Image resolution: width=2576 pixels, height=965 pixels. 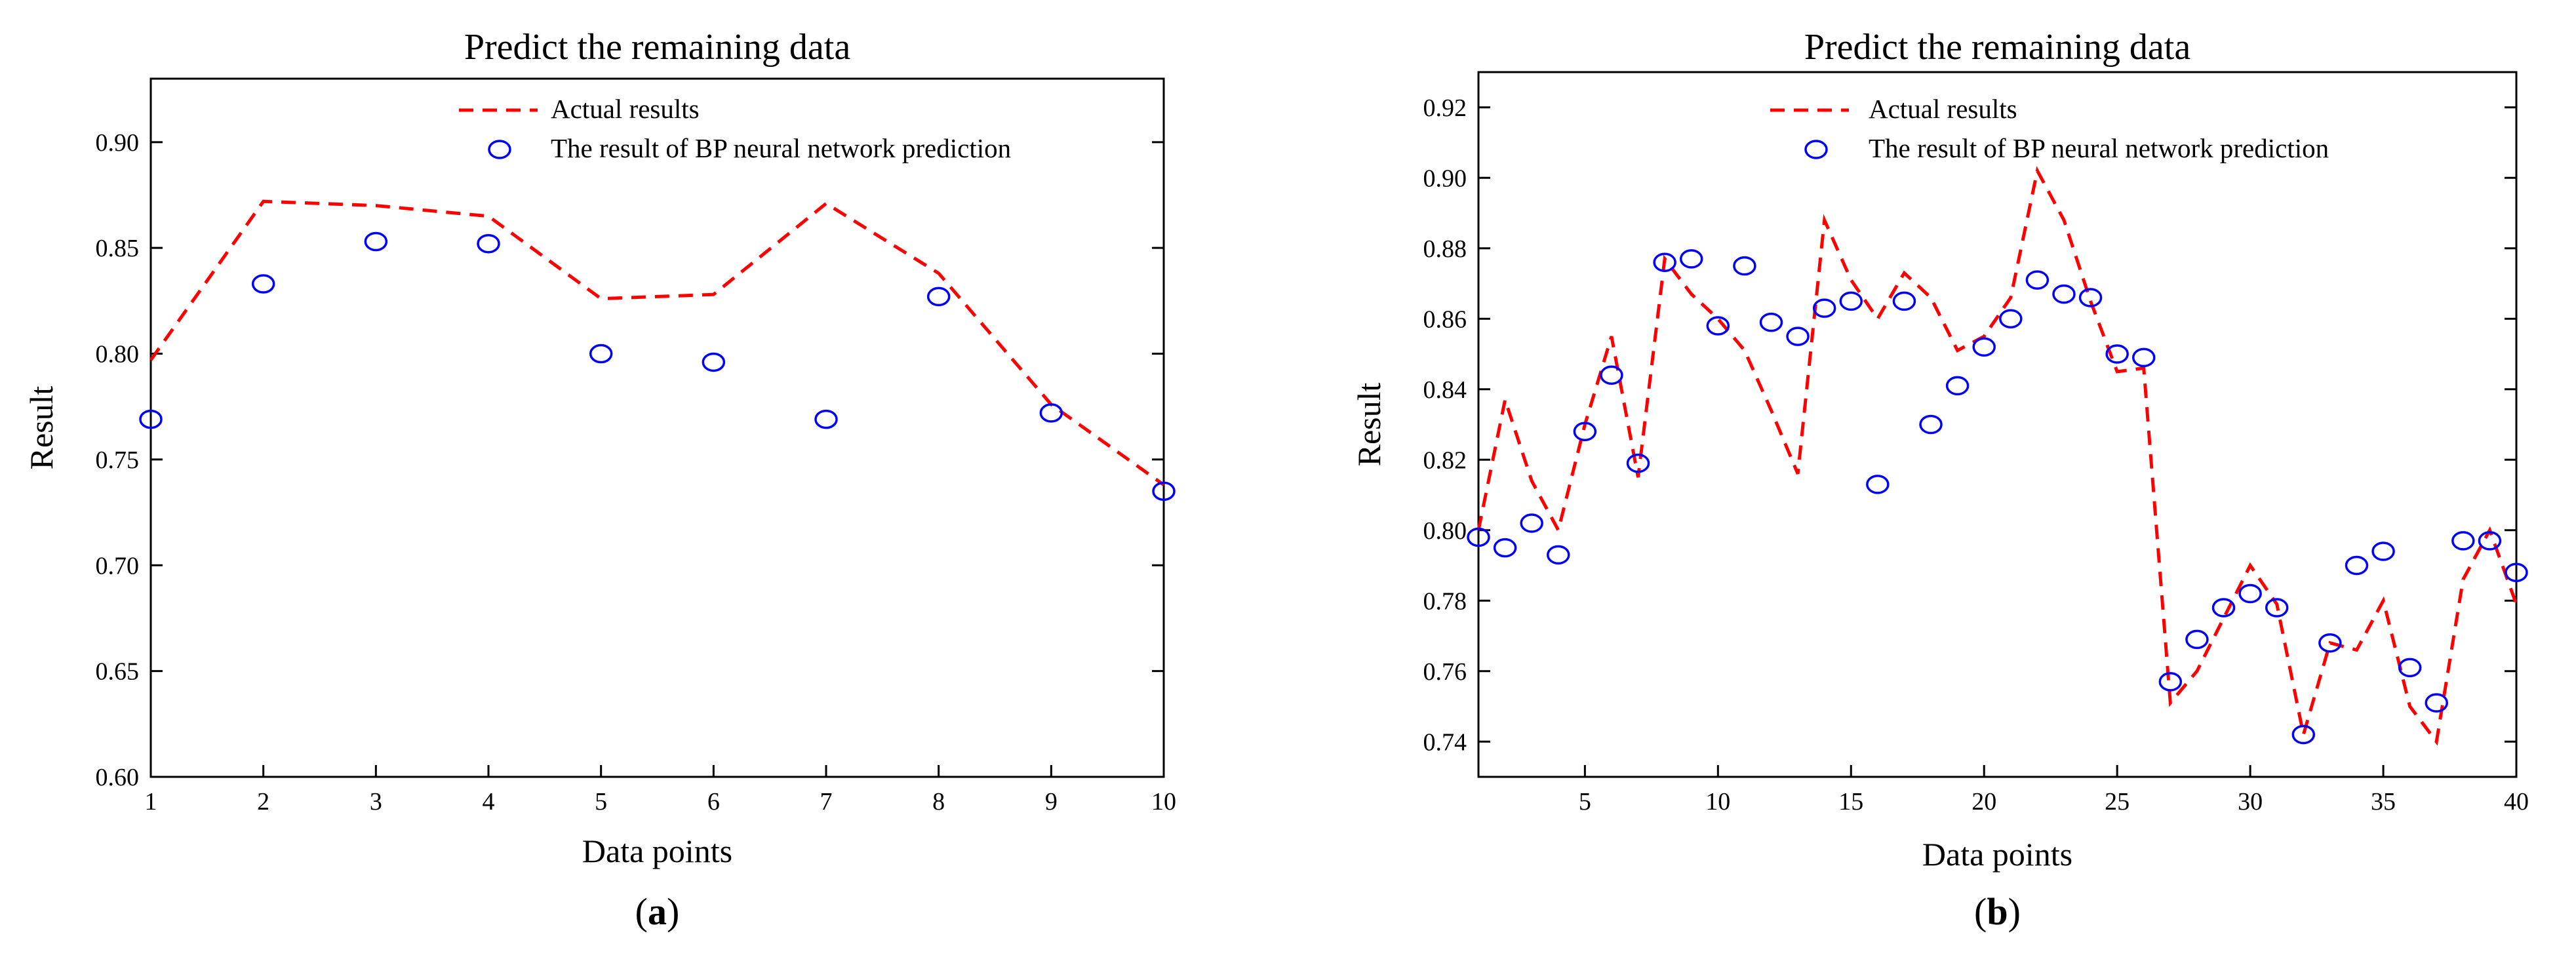 What do you see at coordinates (1445, 601) in the screenshot?
I see `y-tick-label: 0.78` at bounding box center [1445, 601].